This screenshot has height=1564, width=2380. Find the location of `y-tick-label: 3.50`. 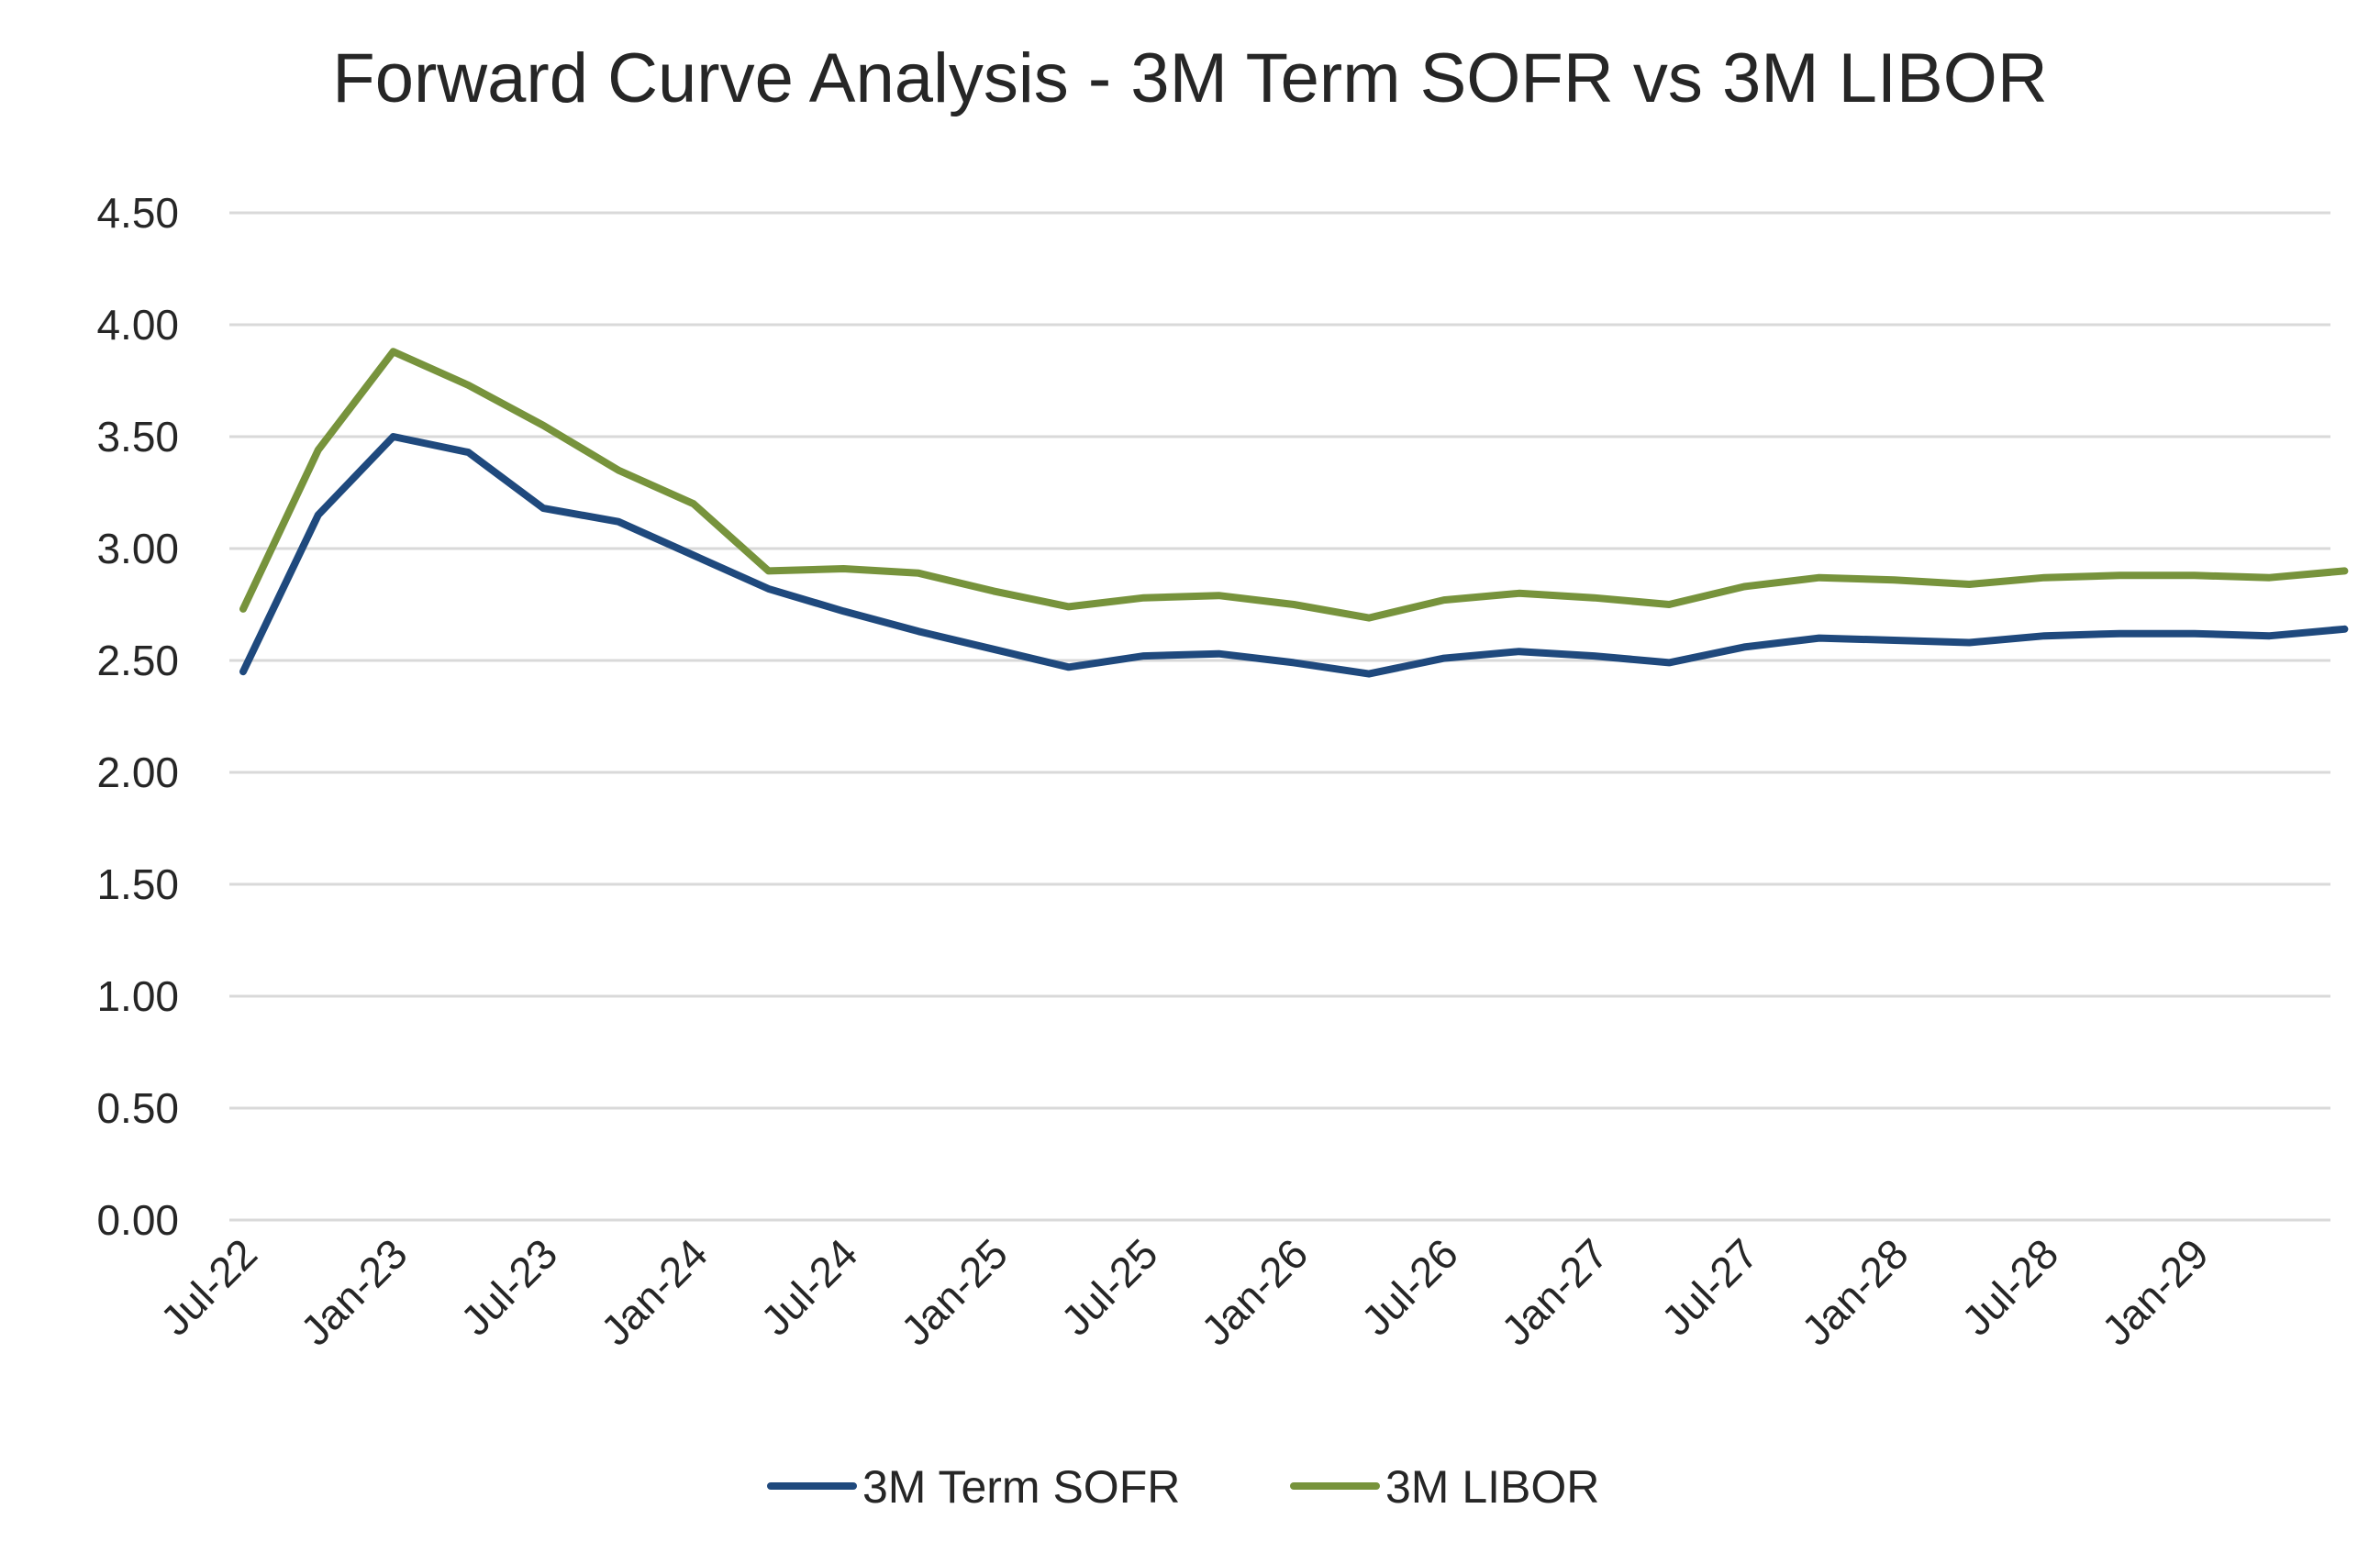

y-tick-label: 3.50 is located at coordinates (137, 436).